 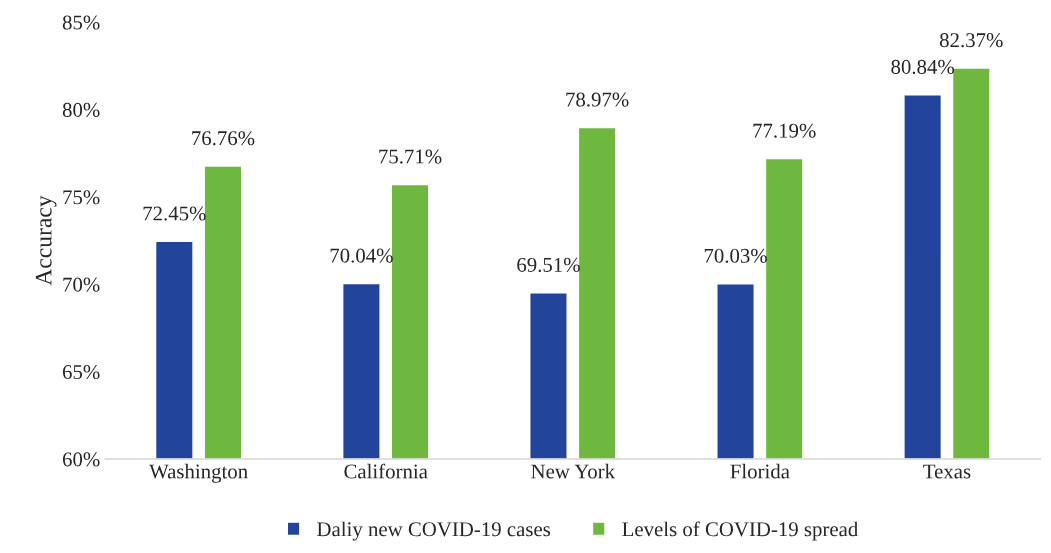 What do you see at coordinates (597, 99) in the screenshot?
I see `data-label: 78.97%` at bounding box center [597, 99].